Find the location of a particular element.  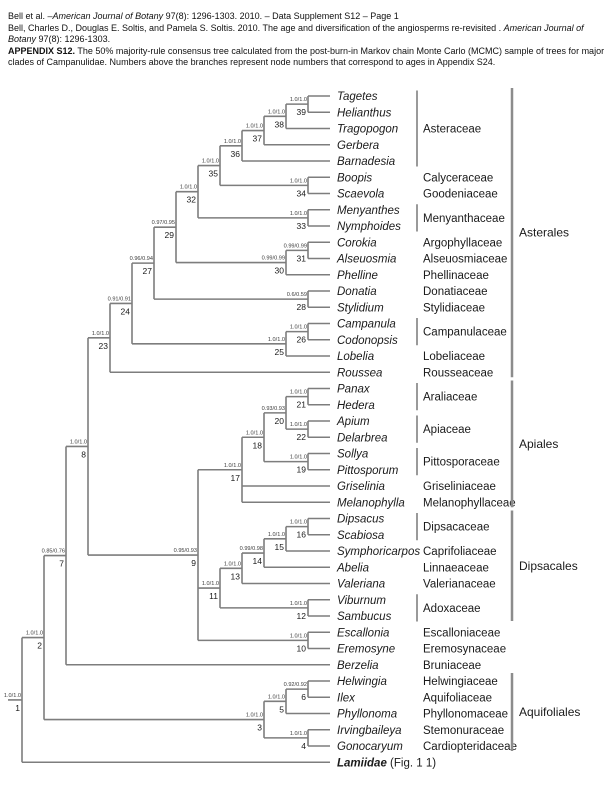

family-label: Rousseaceae is located at coordinates (458, 373).